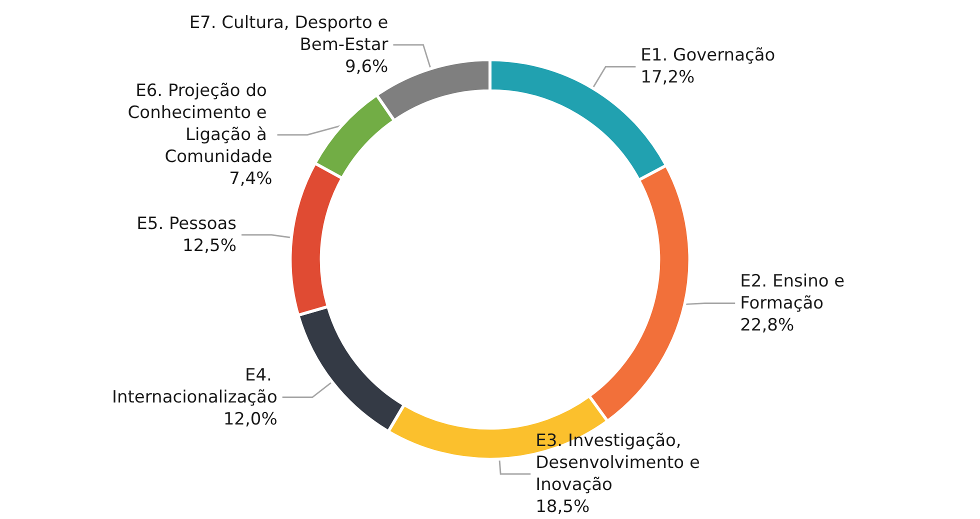 Image resolution: width=980 pixels, height=519 pixels. I want to click on slice-label: E7. Cultura, Desporto e Bem-Estar, so click(288, 33).